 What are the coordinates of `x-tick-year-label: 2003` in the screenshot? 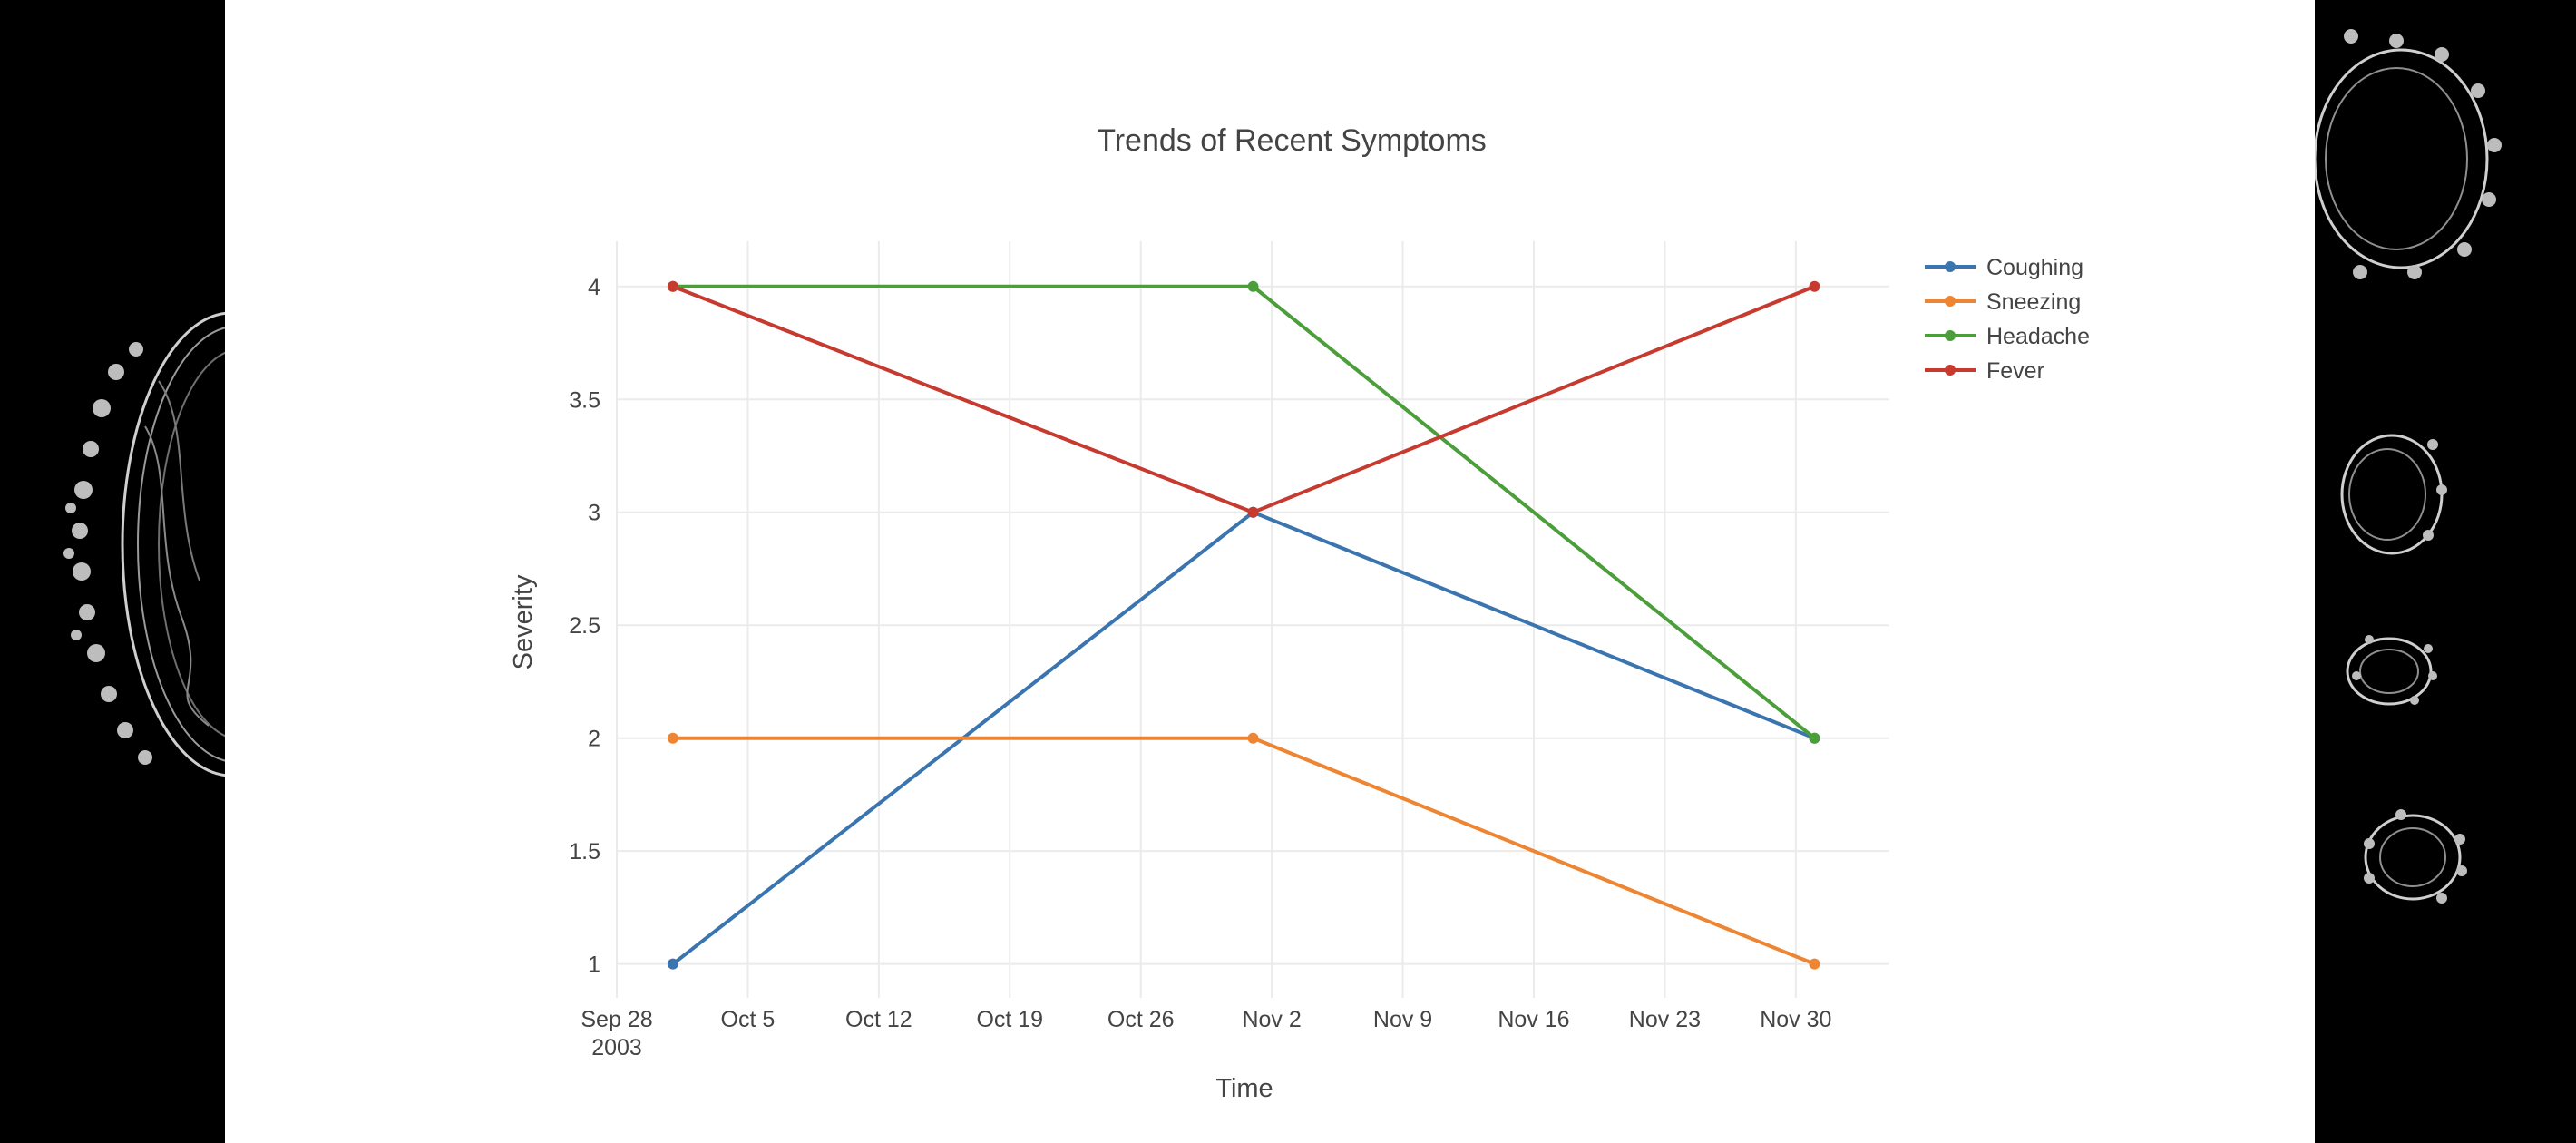 It's located at (616, 1047).